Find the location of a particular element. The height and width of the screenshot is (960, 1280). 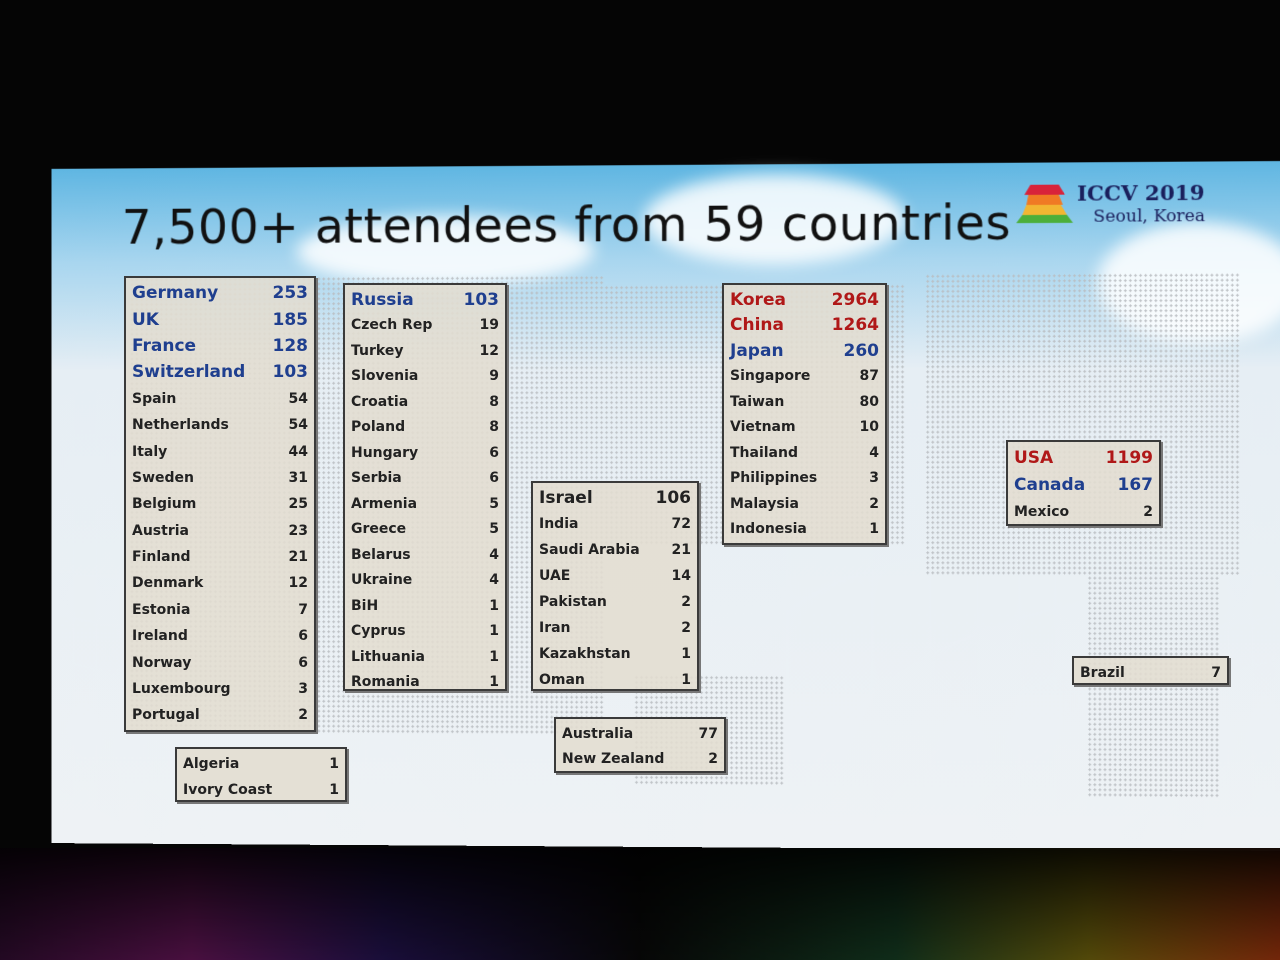

attendee-count: 31 is located at coordinates (298, 477).